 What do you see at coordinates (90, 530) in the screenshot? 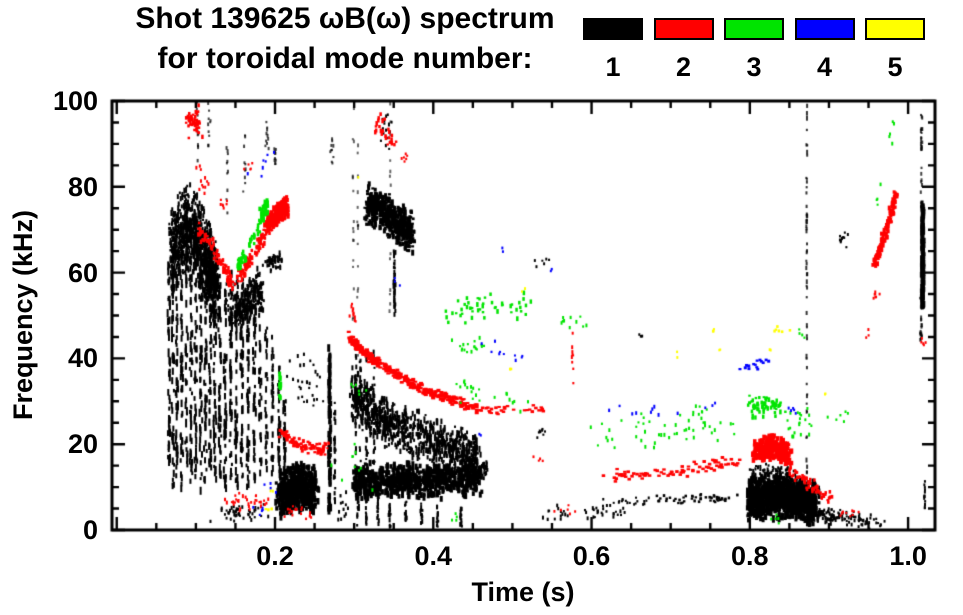
I see `y-tick-label: 0` at bounding box center [90, 530].